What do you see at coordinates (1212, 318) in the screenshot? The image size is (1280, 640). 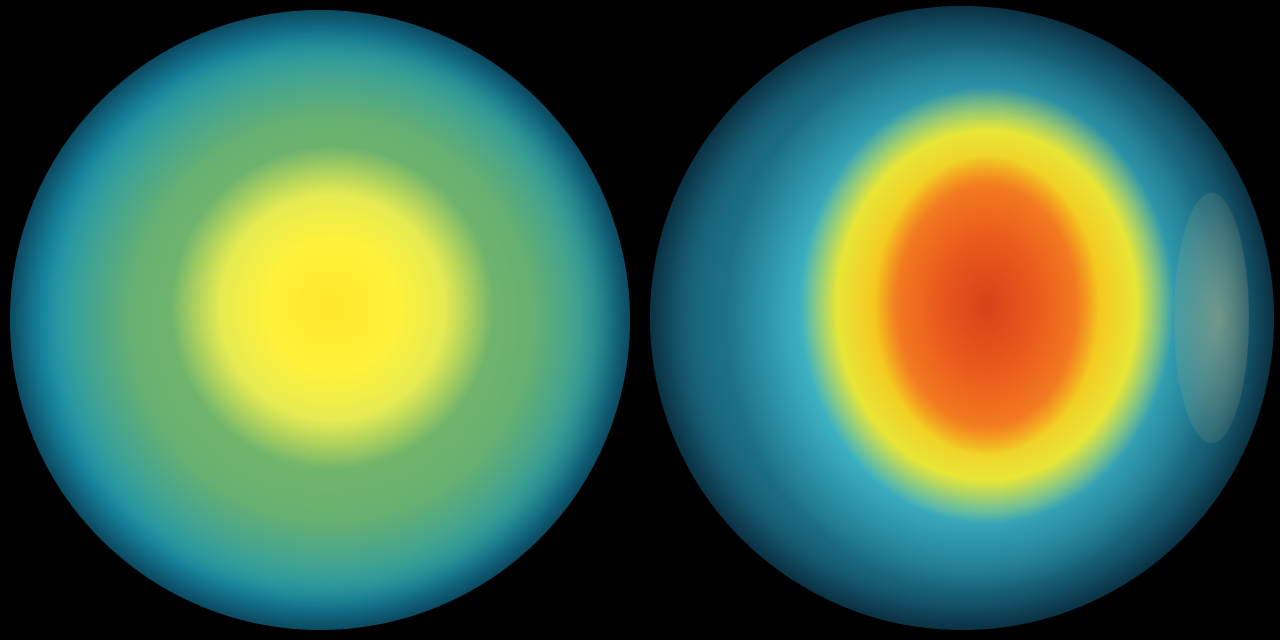 I see `right-globe-landmass` at bounding box center [1212, 318].